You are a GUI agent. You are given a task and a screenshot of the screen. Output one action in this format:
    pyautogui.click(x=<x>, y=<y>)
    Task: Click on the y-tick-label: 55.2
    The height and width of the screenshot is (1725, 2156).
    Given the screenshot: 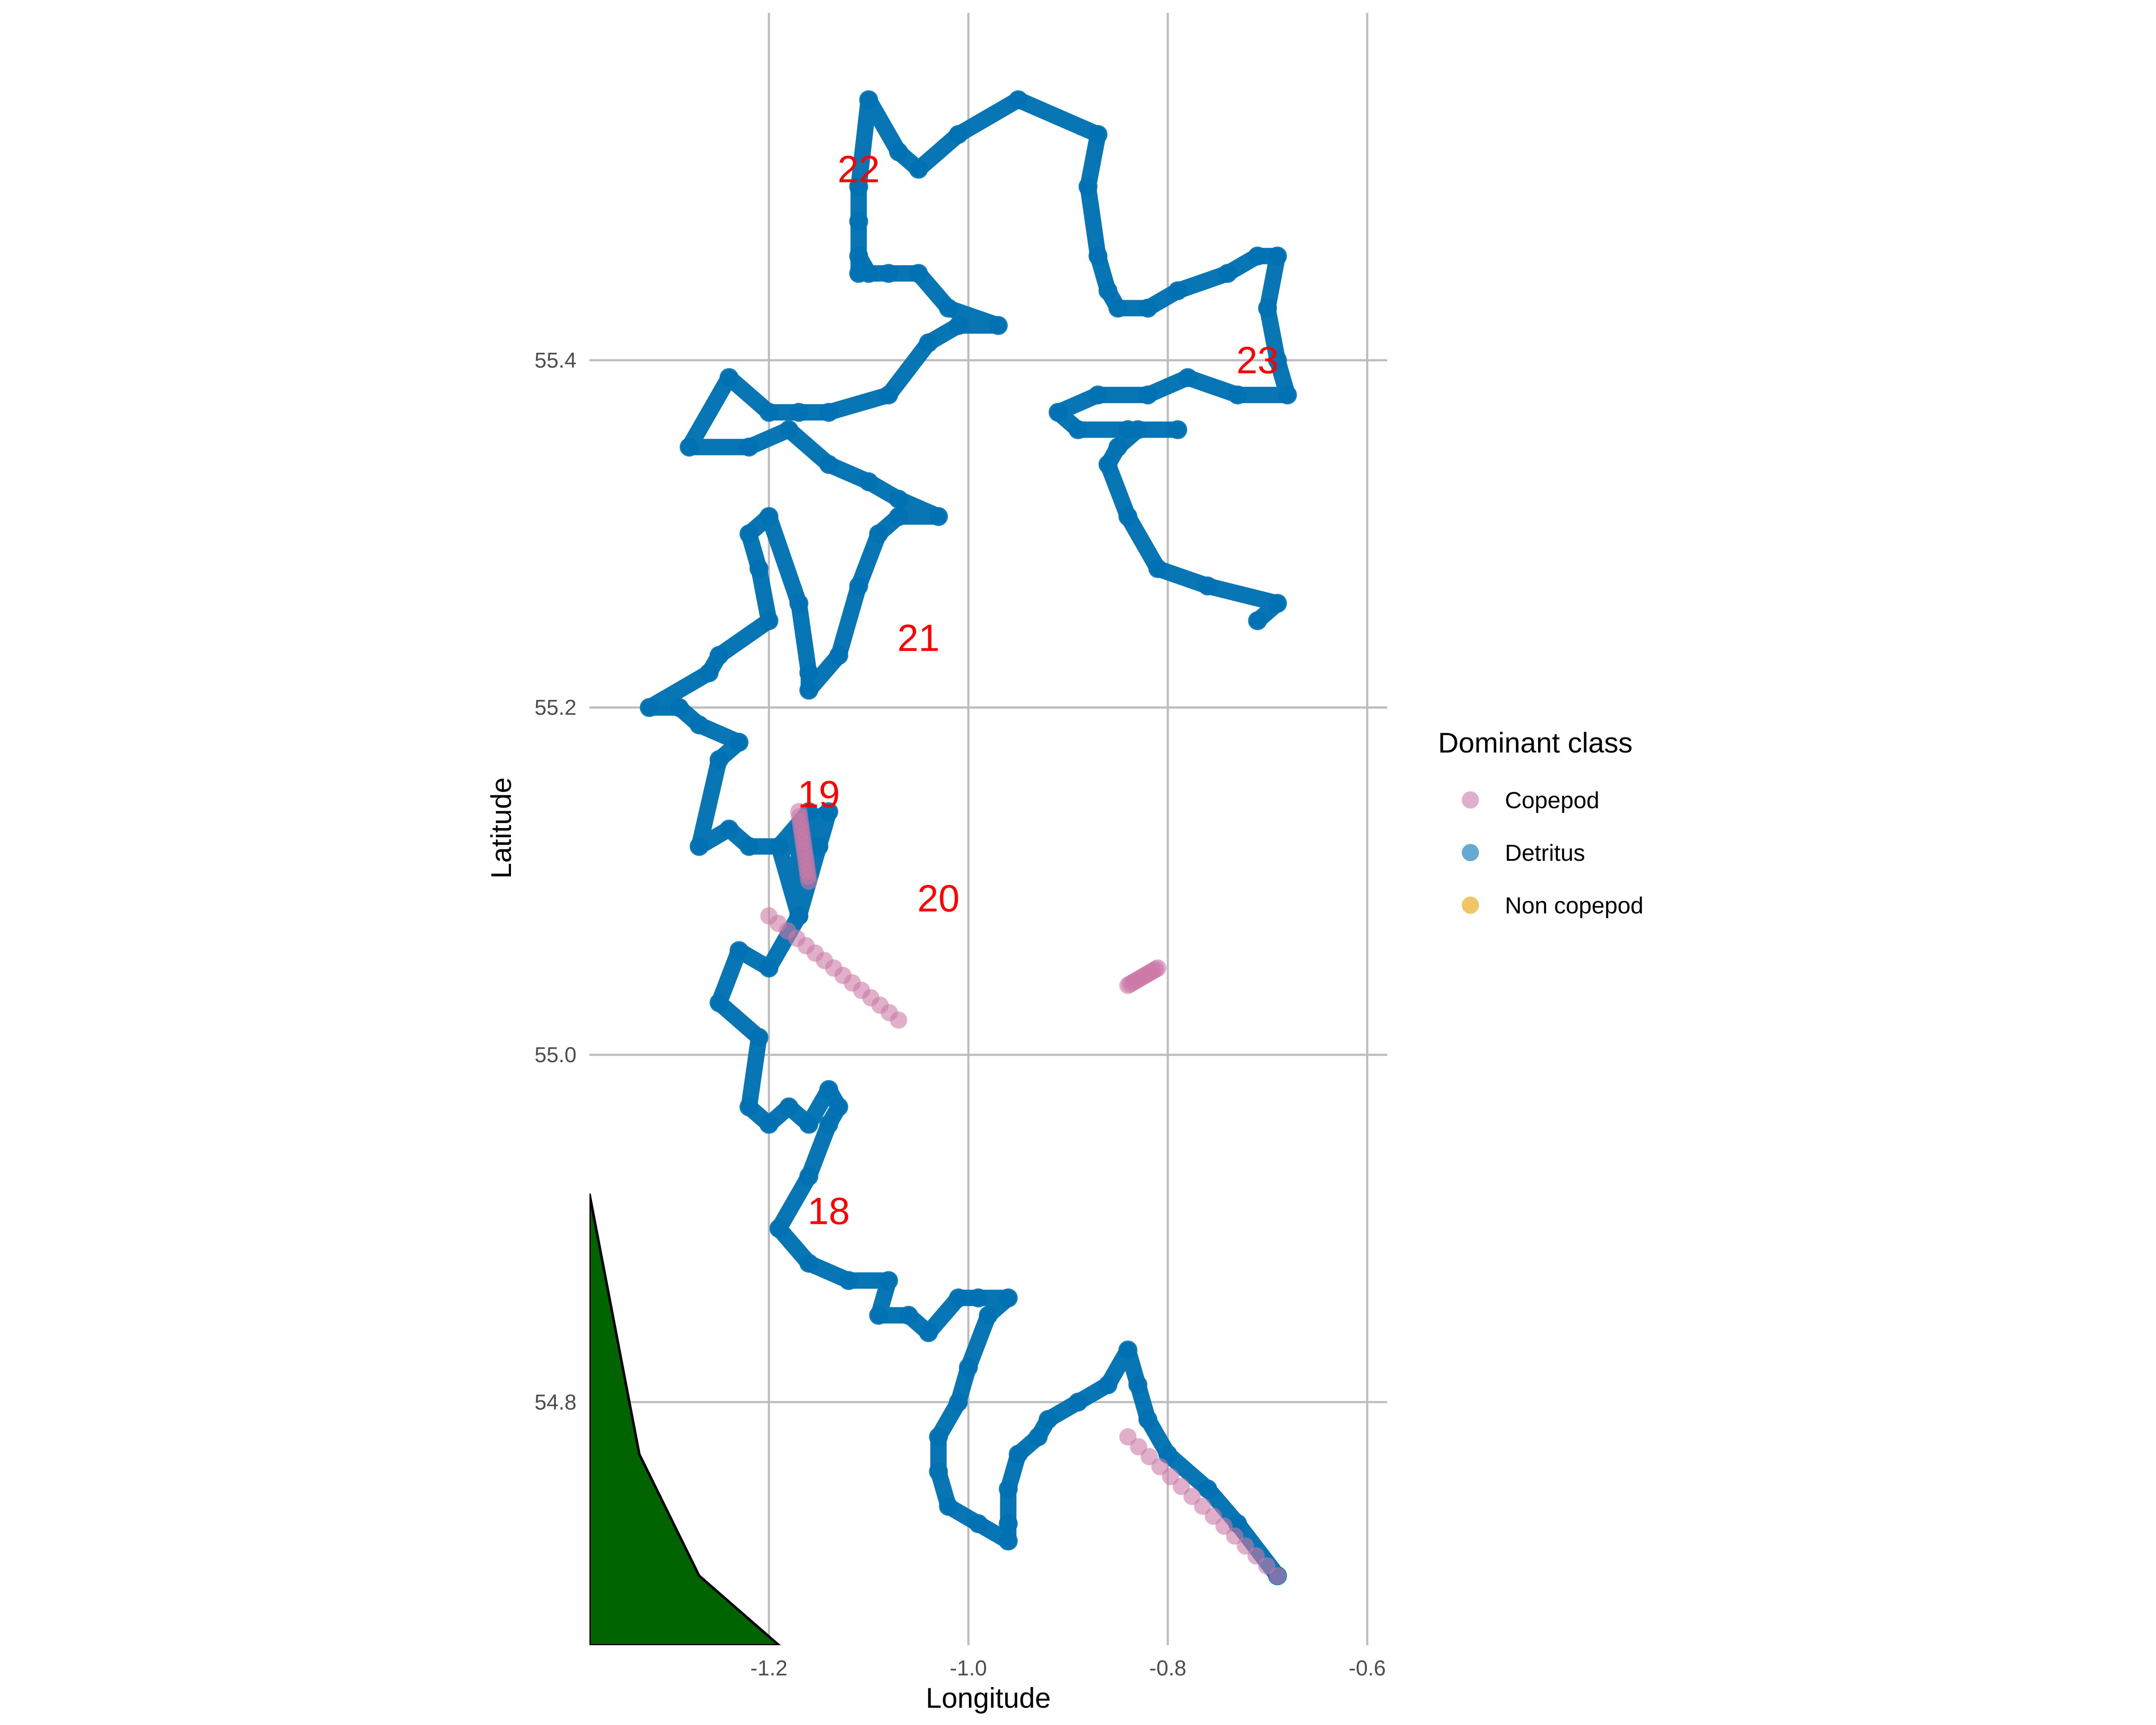 What is the action you would take?
    pyautogui.click(x=556, y=708)
    